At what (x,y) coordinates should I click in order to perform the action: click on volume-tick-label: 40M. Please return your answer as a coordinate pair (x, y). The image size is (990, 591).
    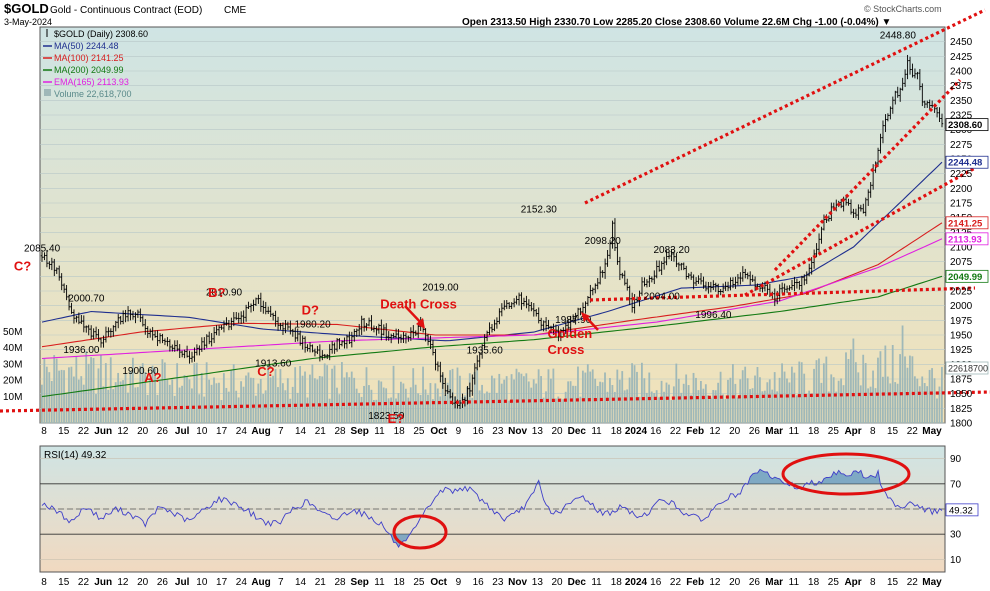
    Looking at the image, I should click on (12, 348).